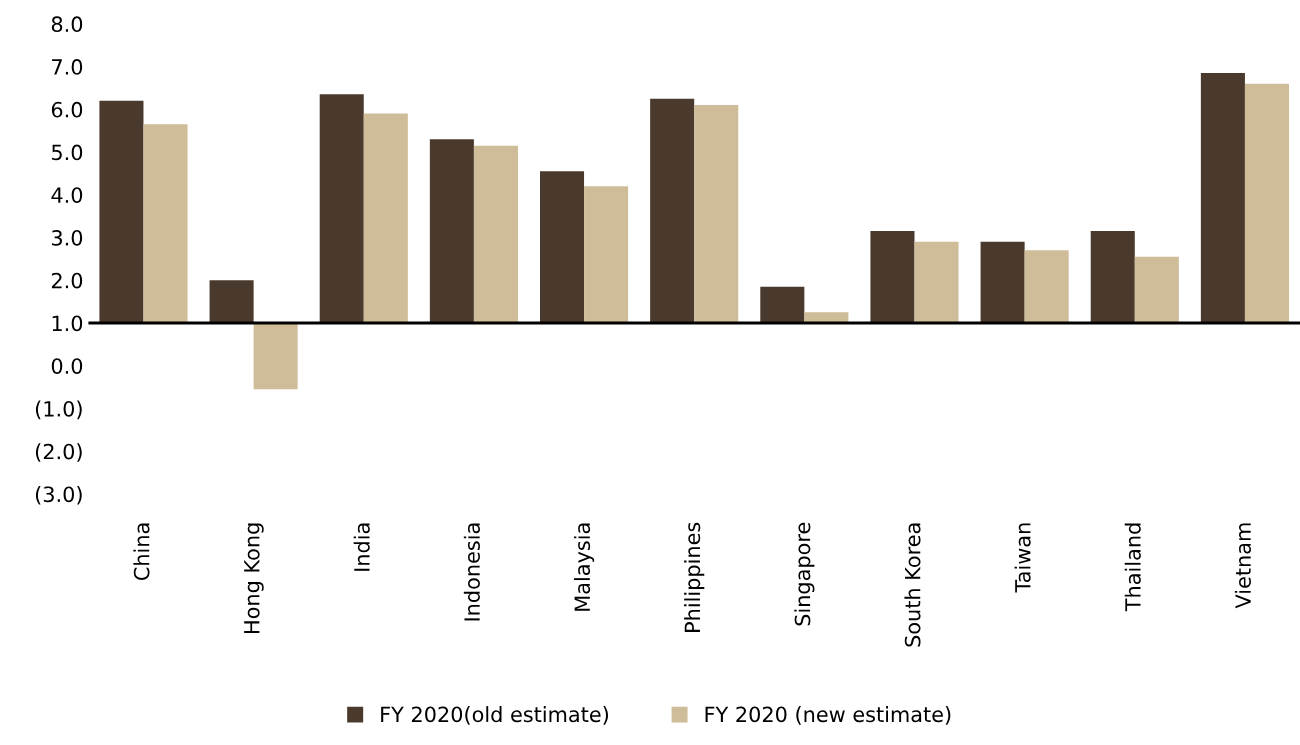 The height and width of the screenshot is (745, 1300). Describe the element at coordinates (67, 109) in the screenshot. I see `y-tick-label: 6.0` at that location.